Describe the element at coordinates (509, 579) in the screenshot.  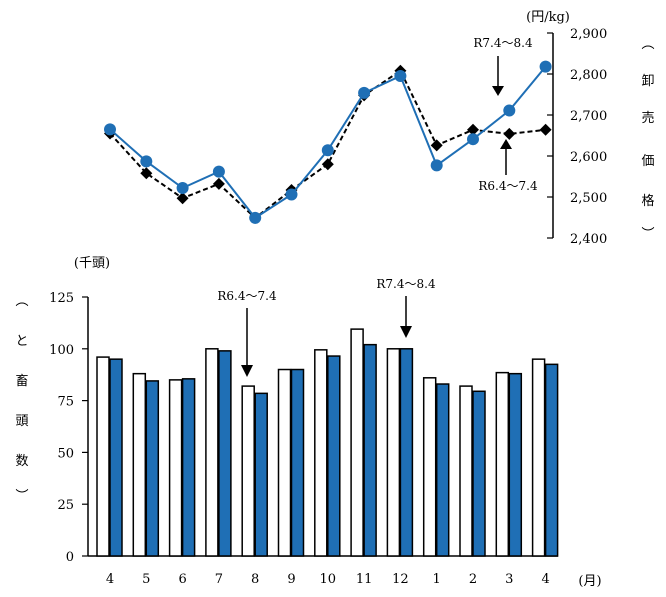
I see `count-x-tick-label: 3` at that location.